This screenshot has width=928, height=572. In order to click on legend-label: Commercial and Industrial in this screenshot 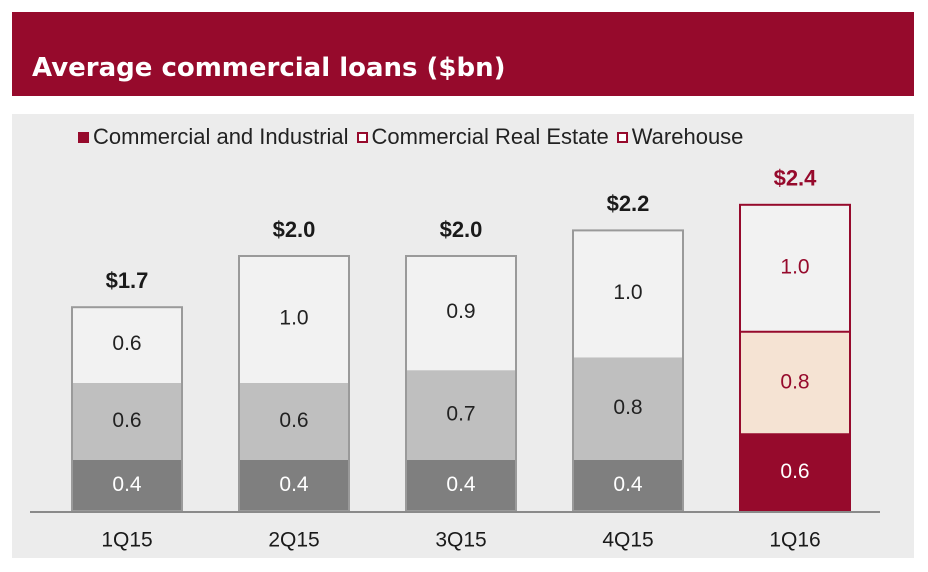, I will do `click(221, 136)`.